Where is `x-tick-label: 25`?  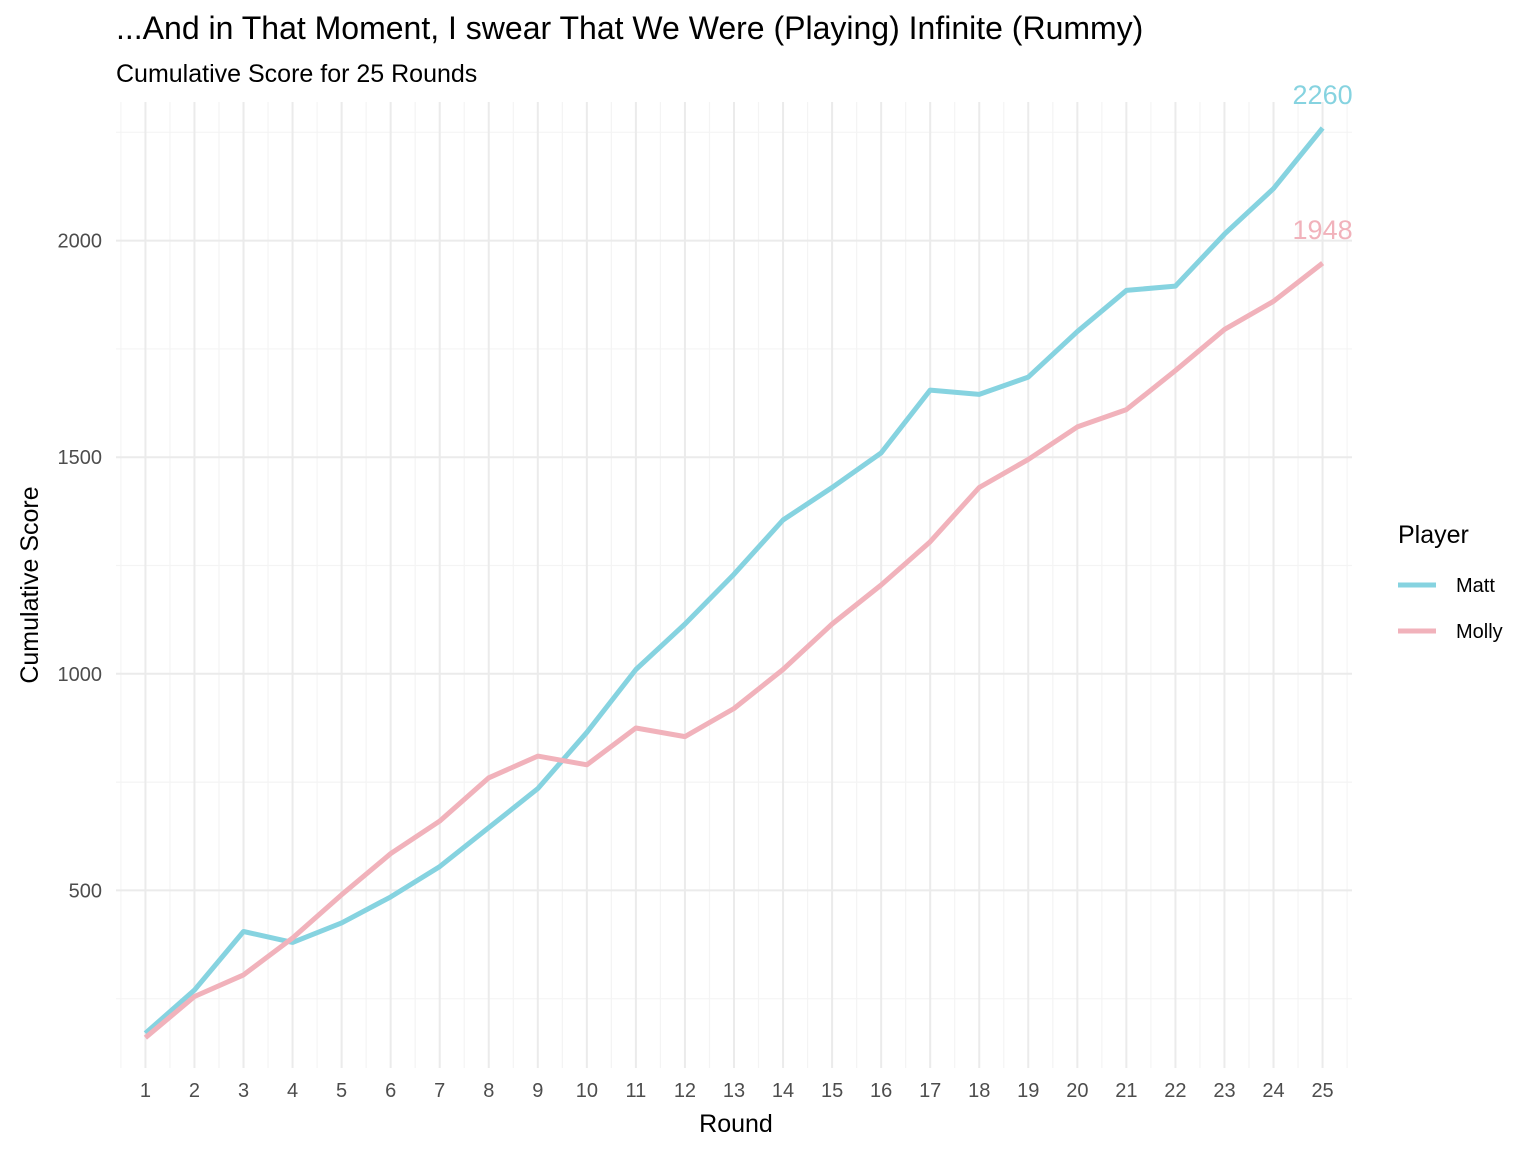
x-tick-label: 25 is located at coordinates (1322, 1091).